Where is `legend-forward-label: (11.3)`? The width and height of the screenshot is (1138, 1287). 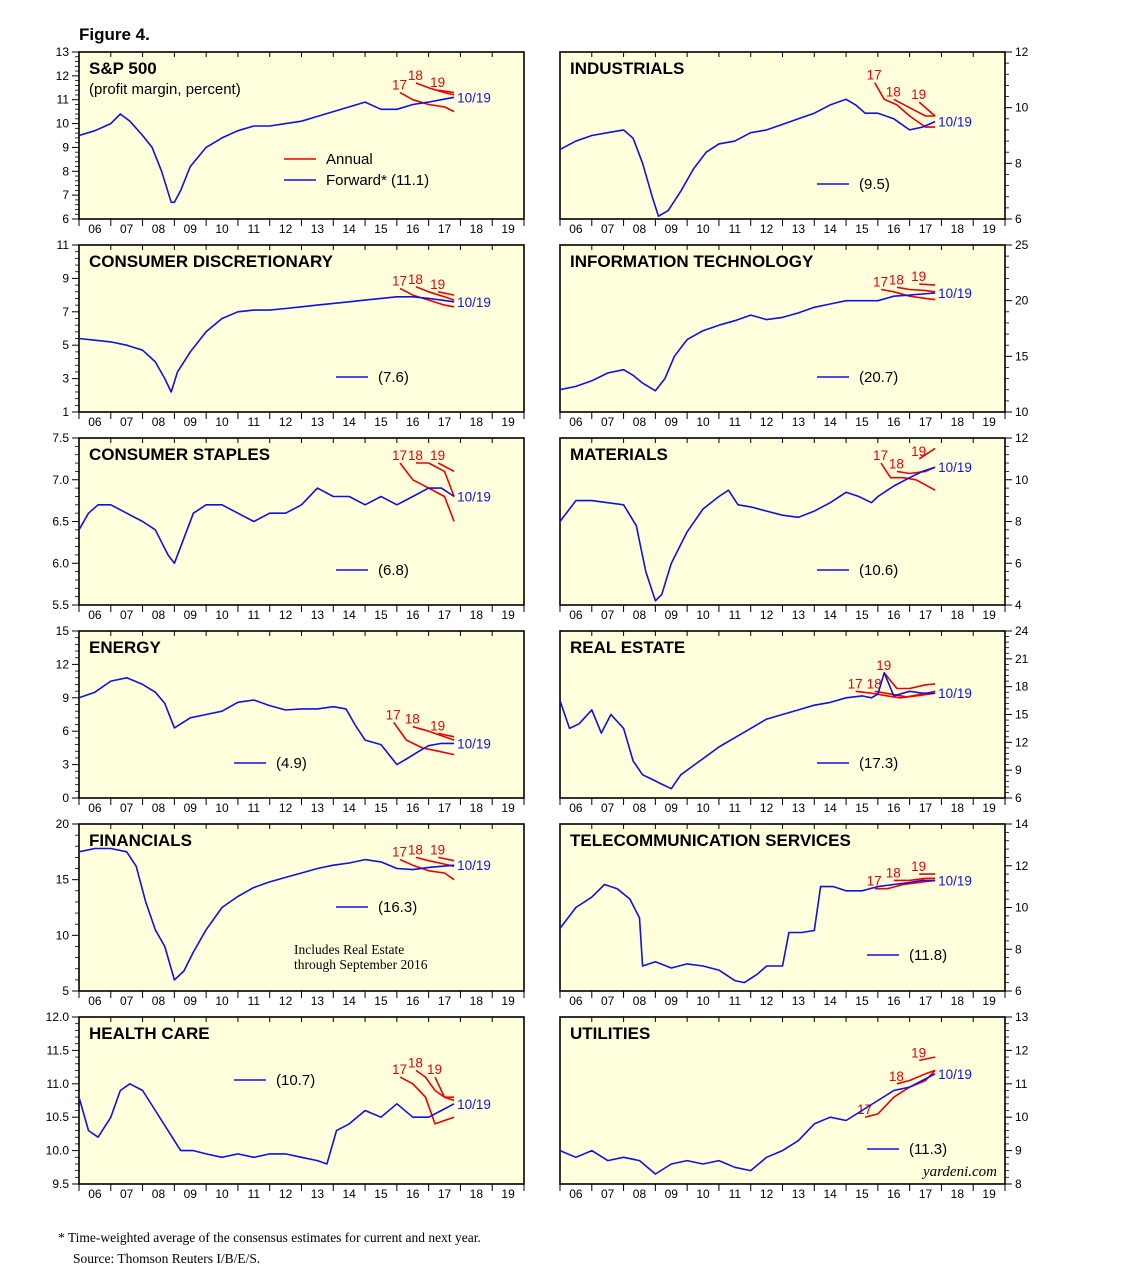 legend-forward-label: (11.3) is located at coordinates (928, 1149).